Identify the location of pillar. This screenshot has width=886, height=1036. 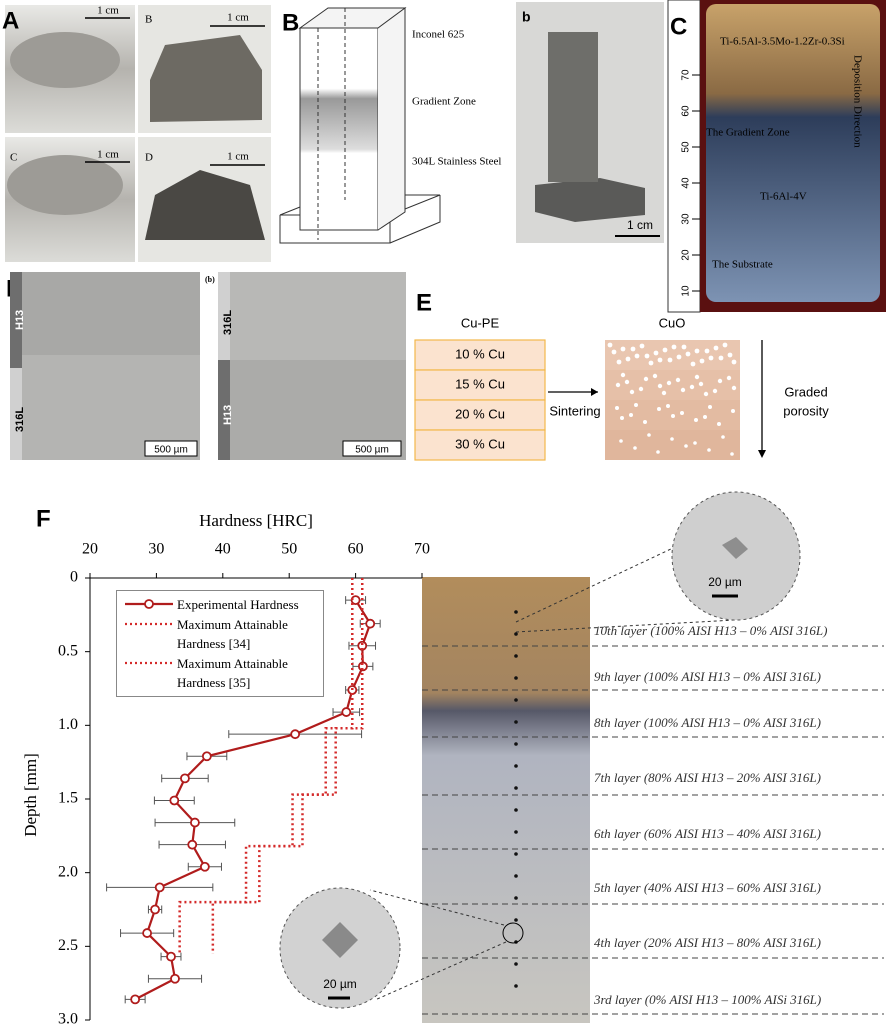
(573, 107).